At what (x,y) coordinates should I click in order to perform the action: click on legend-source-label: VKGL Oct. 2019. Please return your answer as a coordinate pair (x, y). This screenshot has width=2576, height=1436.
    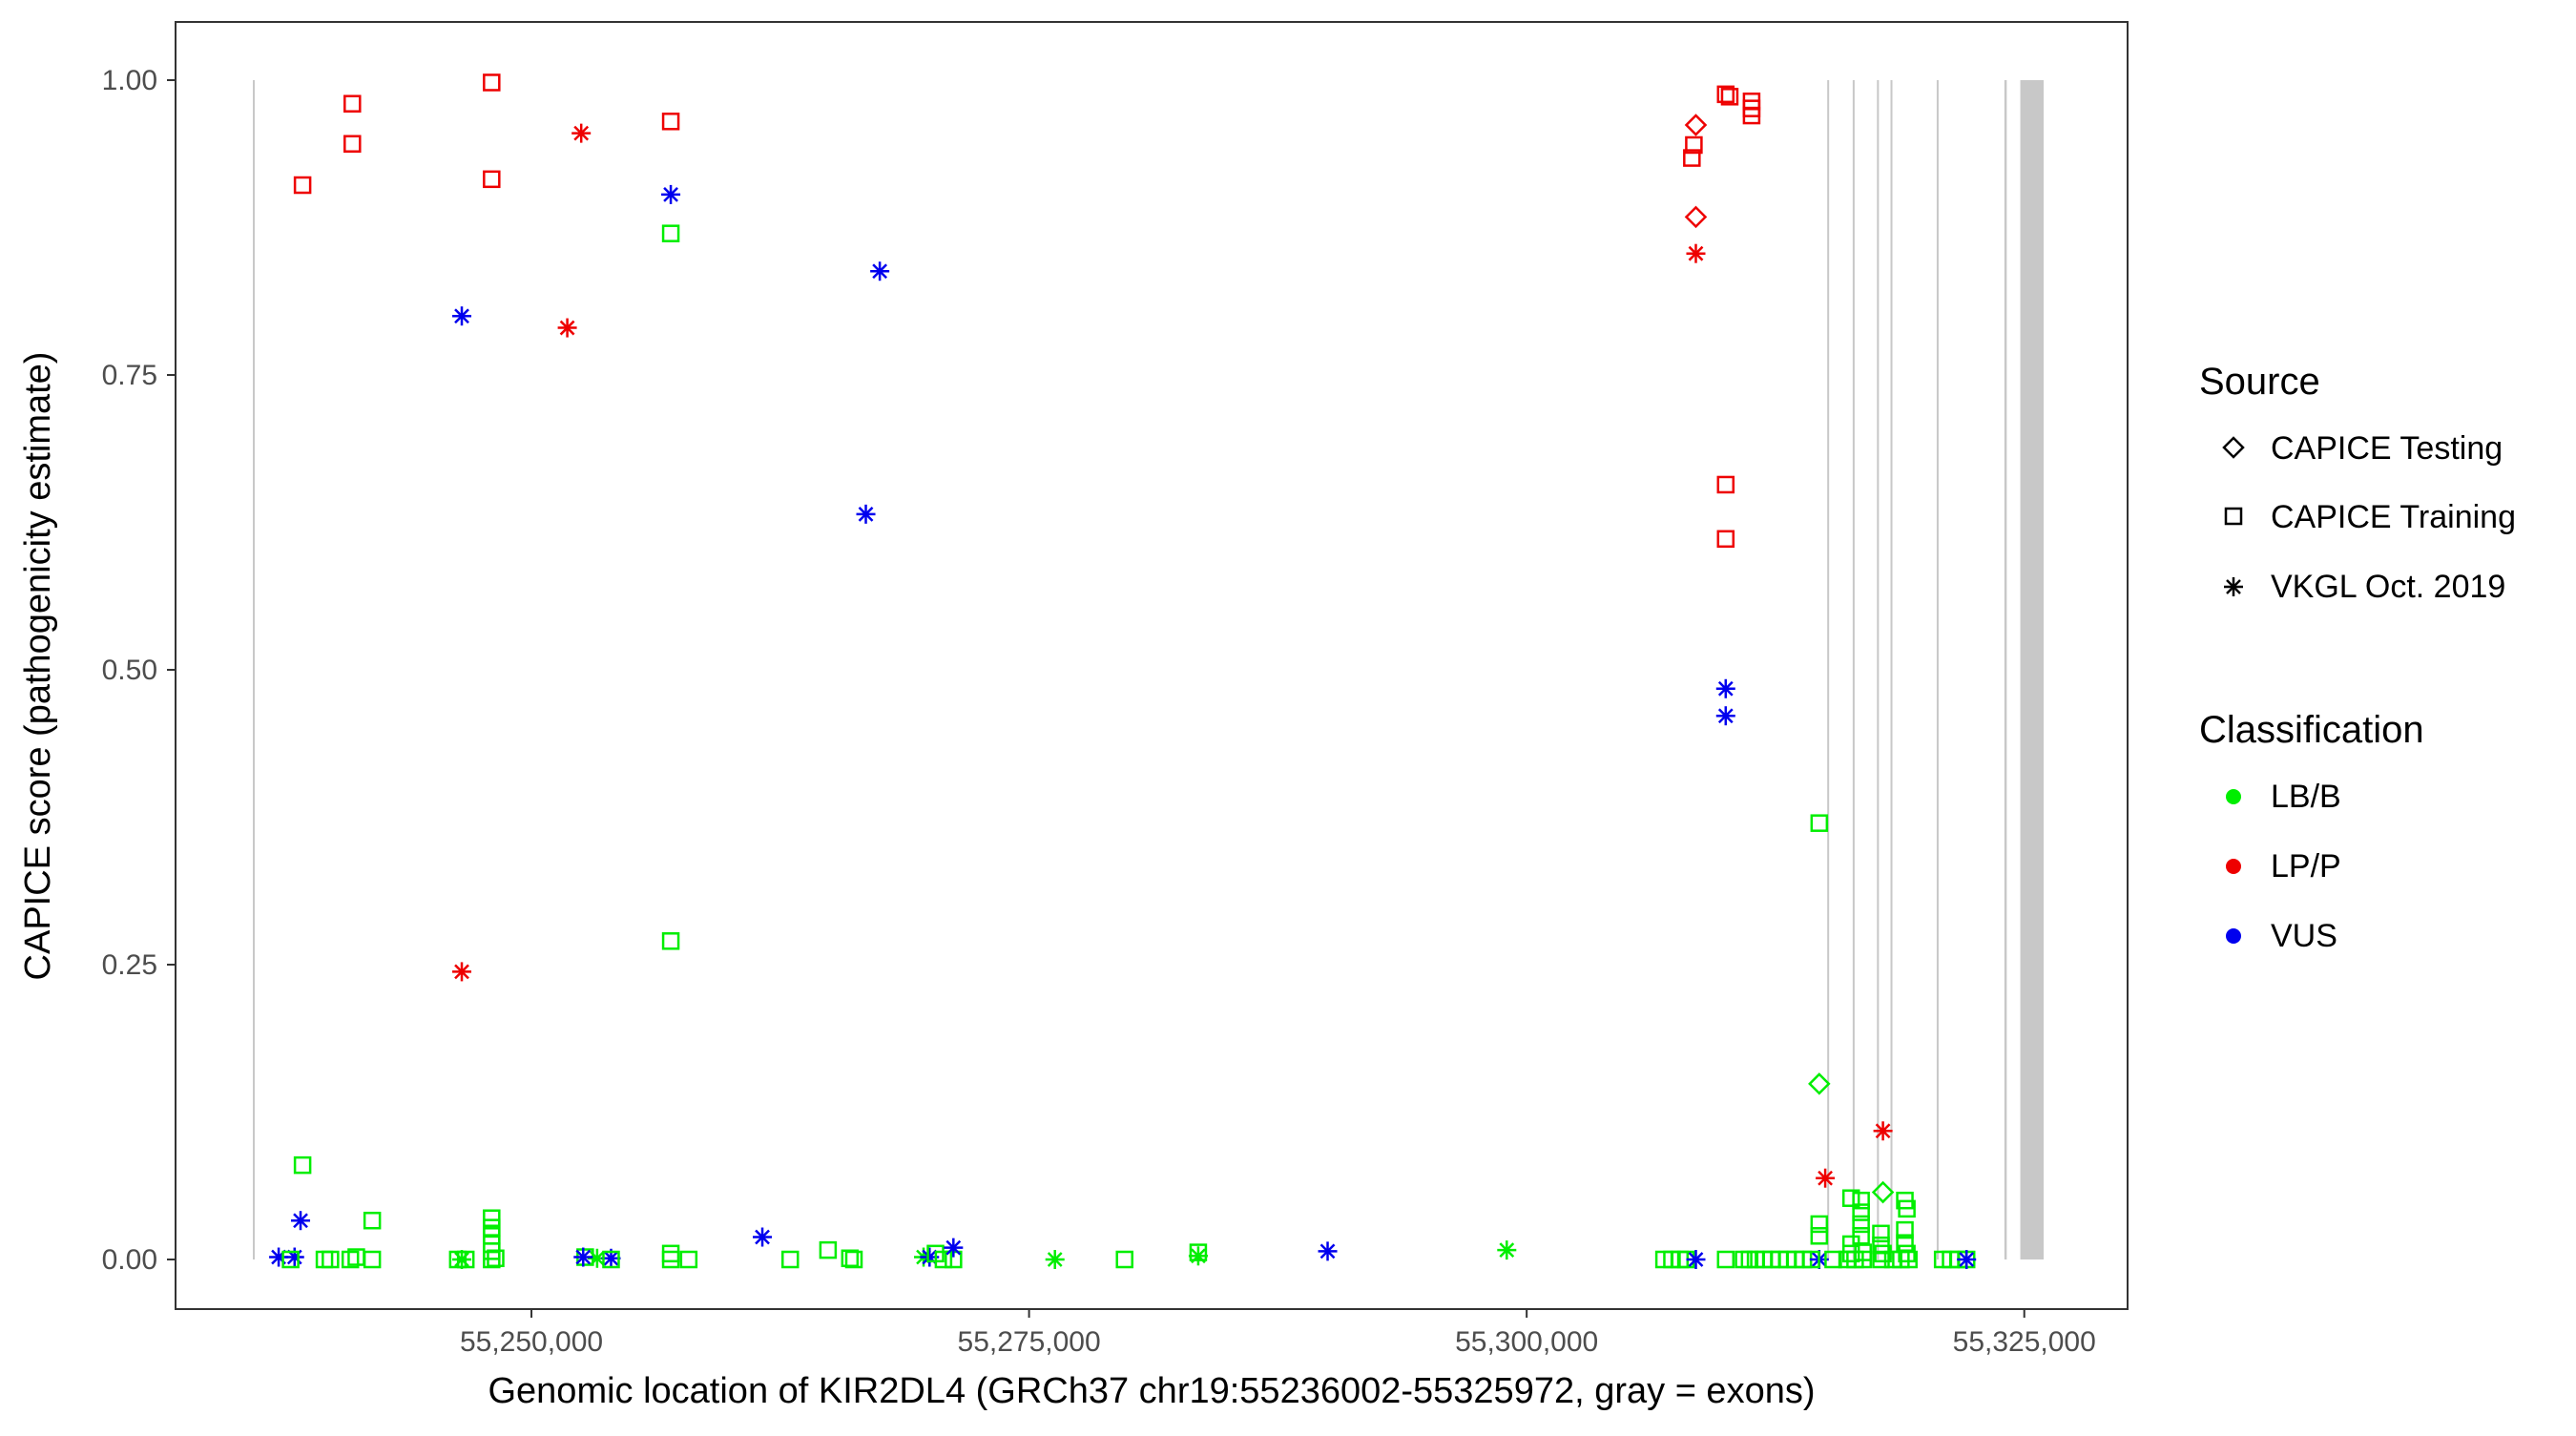
    Looking at the image, I should click on (2388, 587).